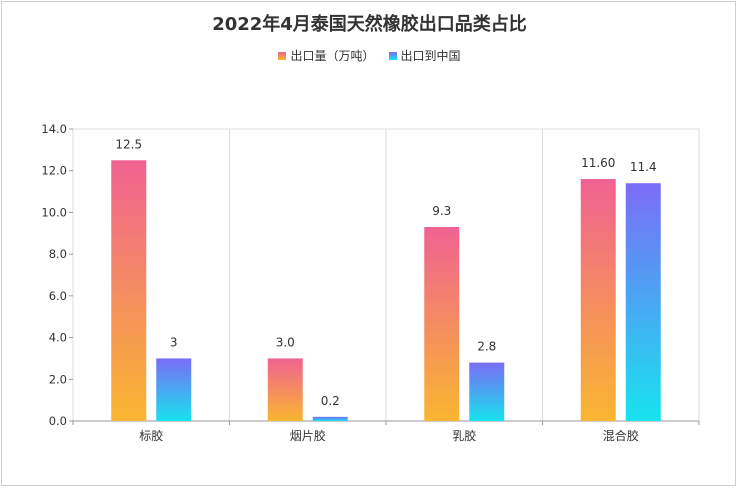 The height and width of the screenshot is (489, 739). I want to click on data-label-series-1: 3.0, so click(285, 342).